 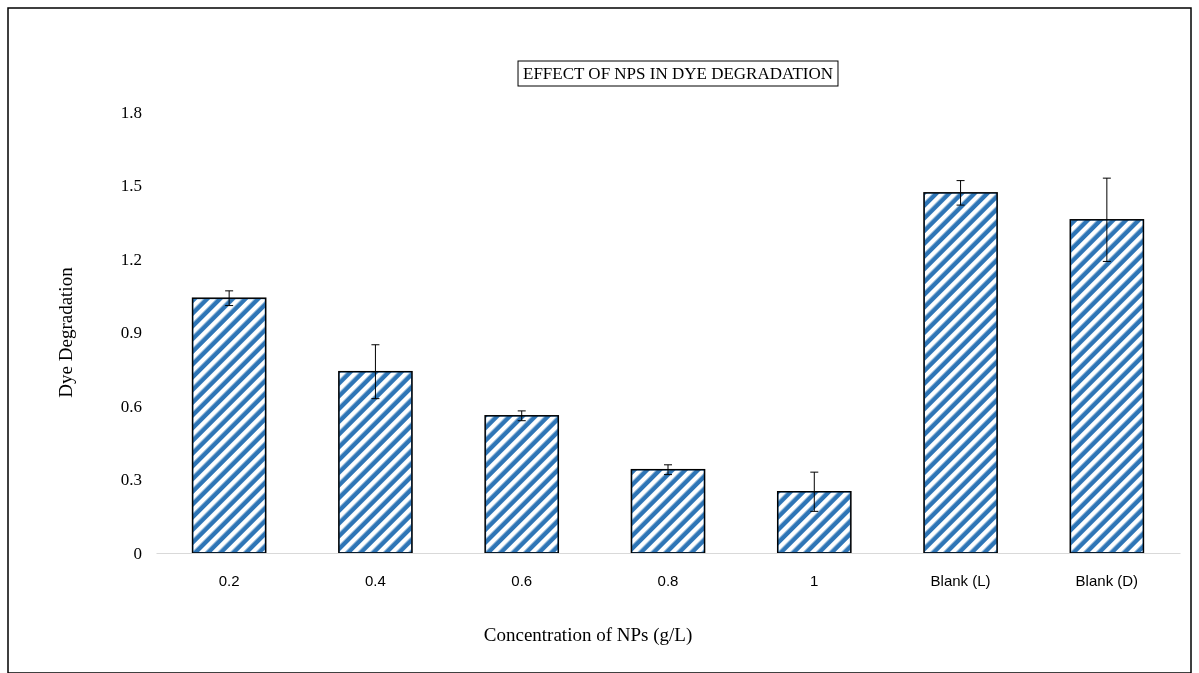 What do you see at coordinates (375, 580) in the screenshot?
I see `x-tick-label: 0.4` at bounding box center [375, 580].